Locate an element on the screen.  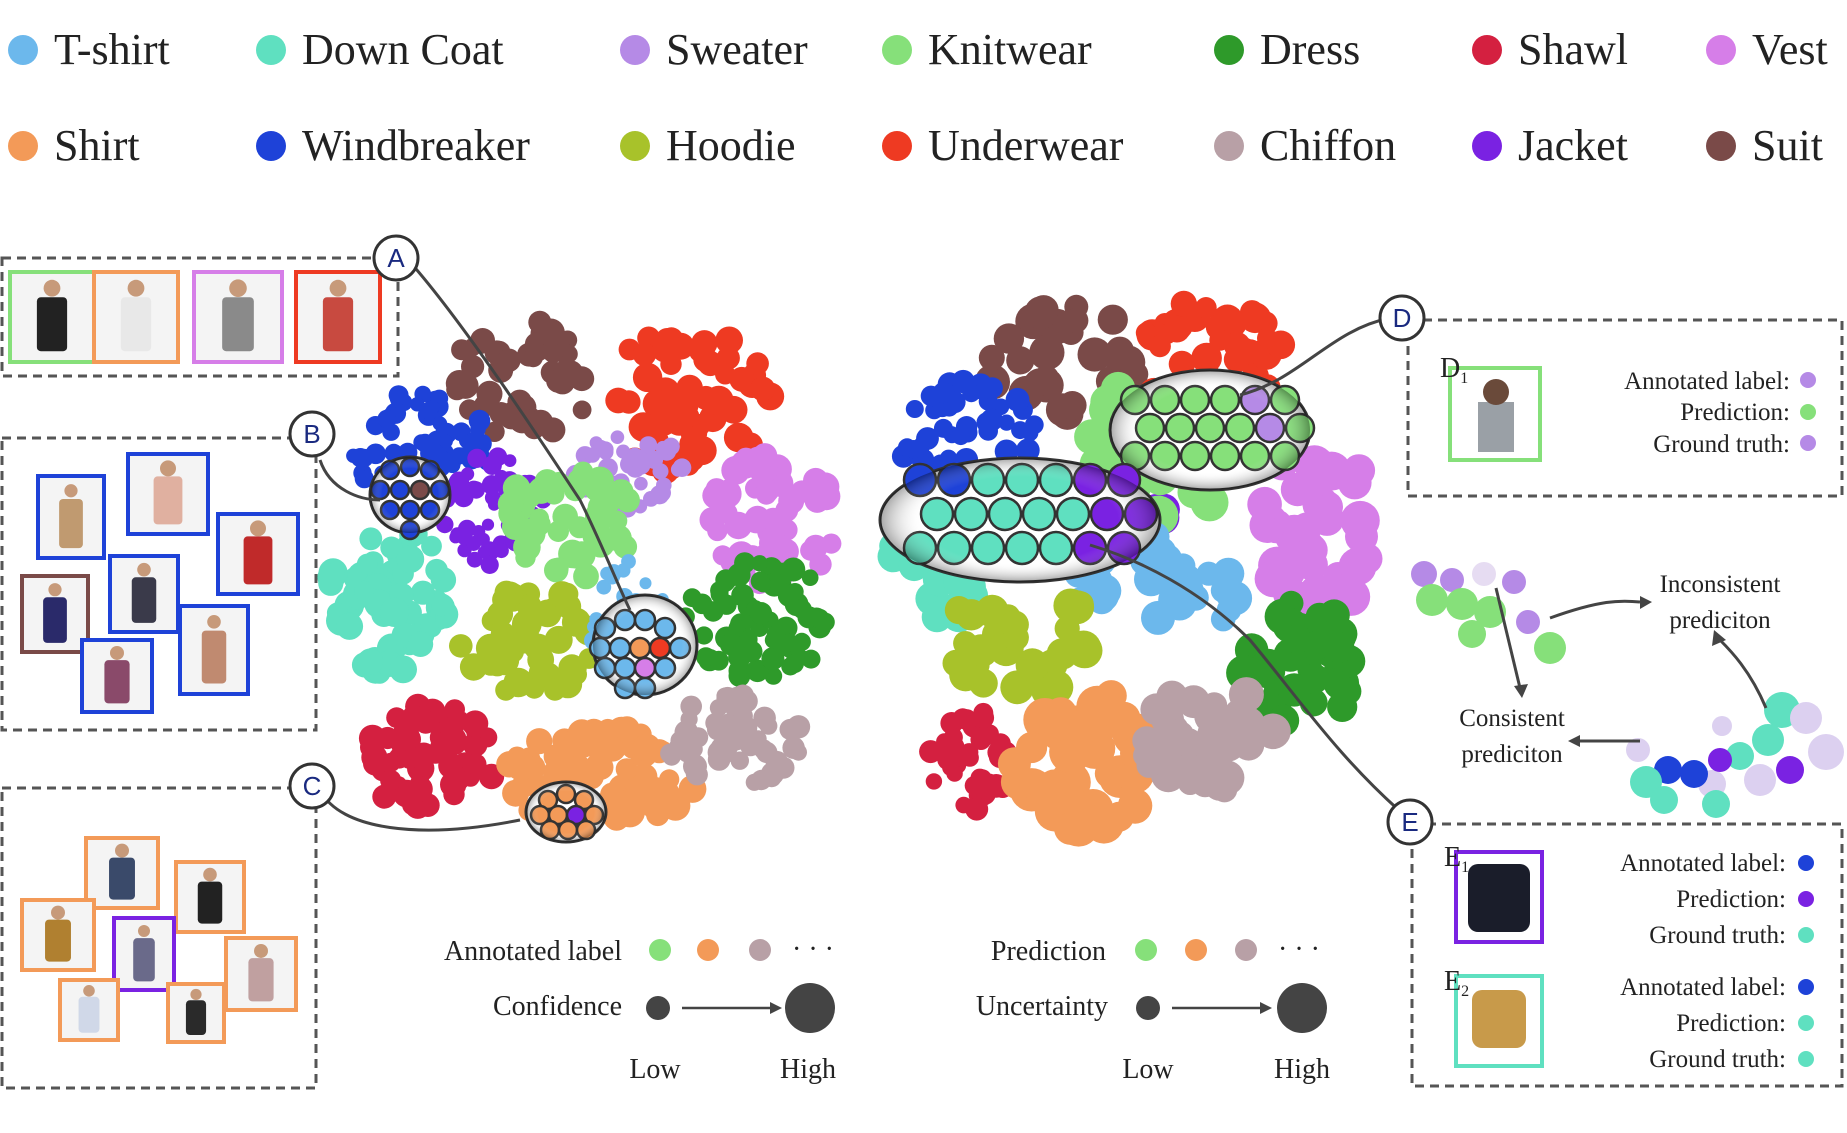
panel-d-prediction-label: Prediction: is located at coordinates (1735, 412).